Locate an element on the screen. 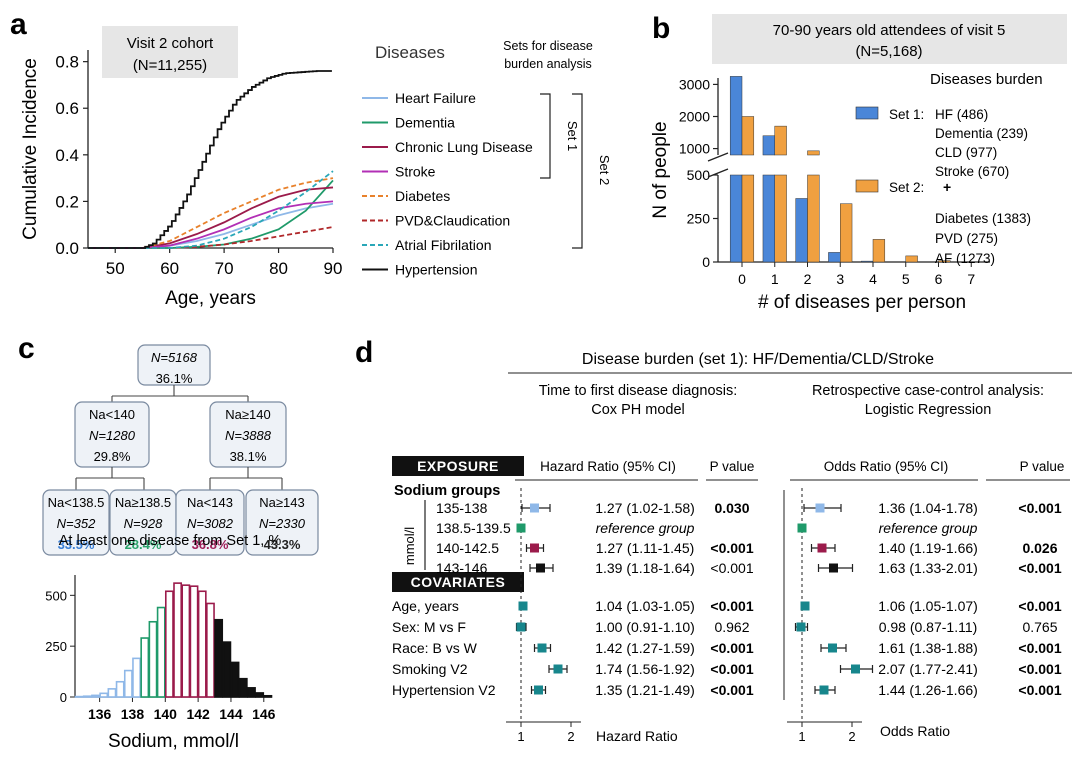 The image size is (1080, 758). a-legend-label-cld: Chronic Lung Disease is located at coordinates (464, 147).